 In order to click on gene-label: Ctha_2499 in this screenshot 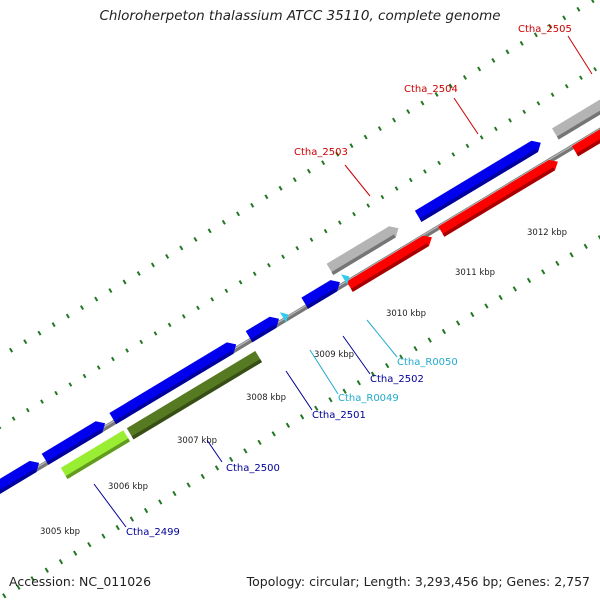, I will do `click(153, 532)`.